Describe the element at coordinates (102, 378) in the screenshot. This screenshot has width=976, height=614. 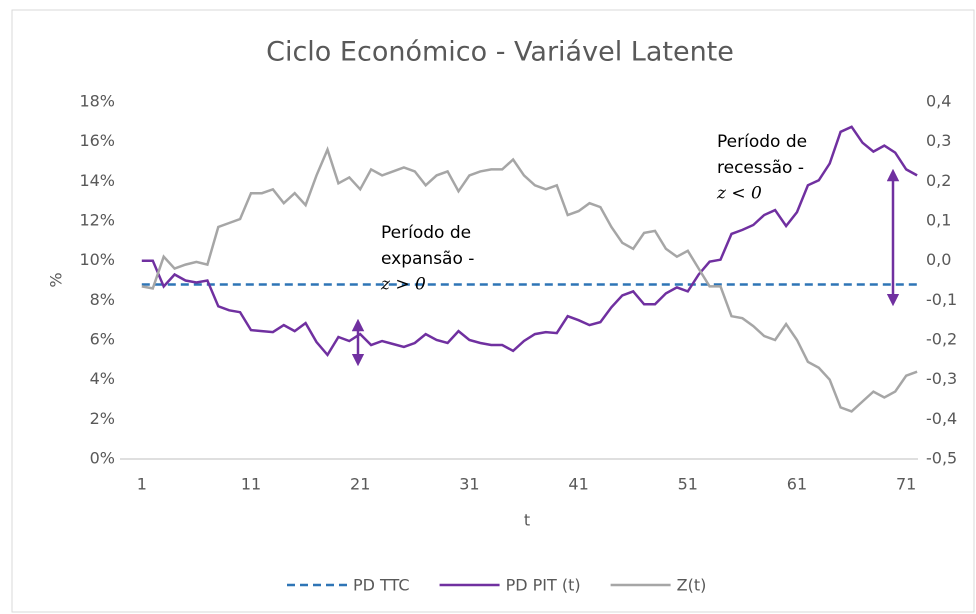
I see `y-tick-label: 4%` at that location.